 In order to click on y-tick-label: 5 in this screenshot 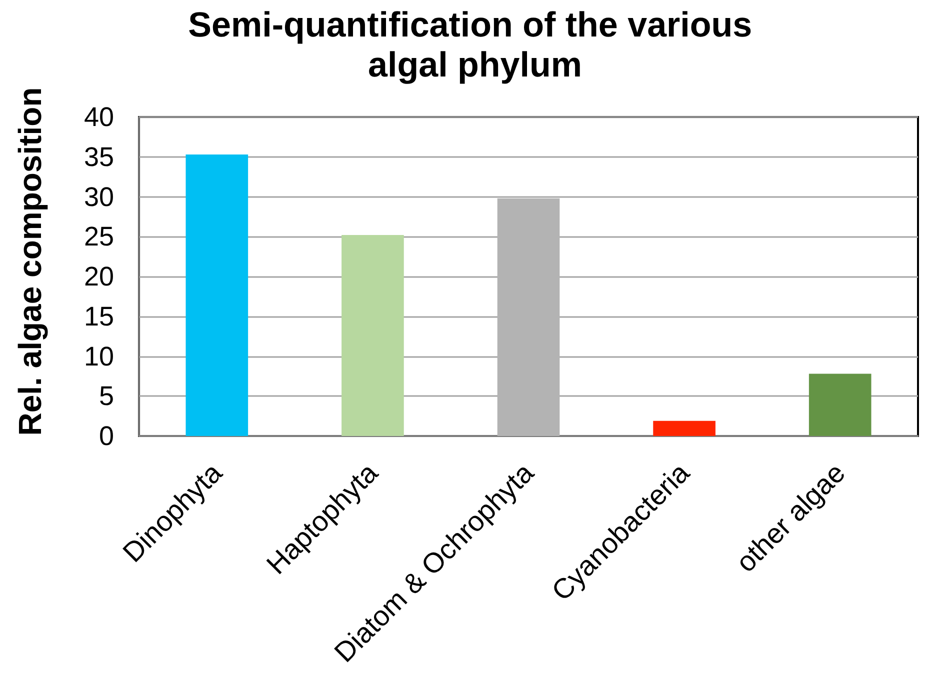, I will do `click(106, 396)`.